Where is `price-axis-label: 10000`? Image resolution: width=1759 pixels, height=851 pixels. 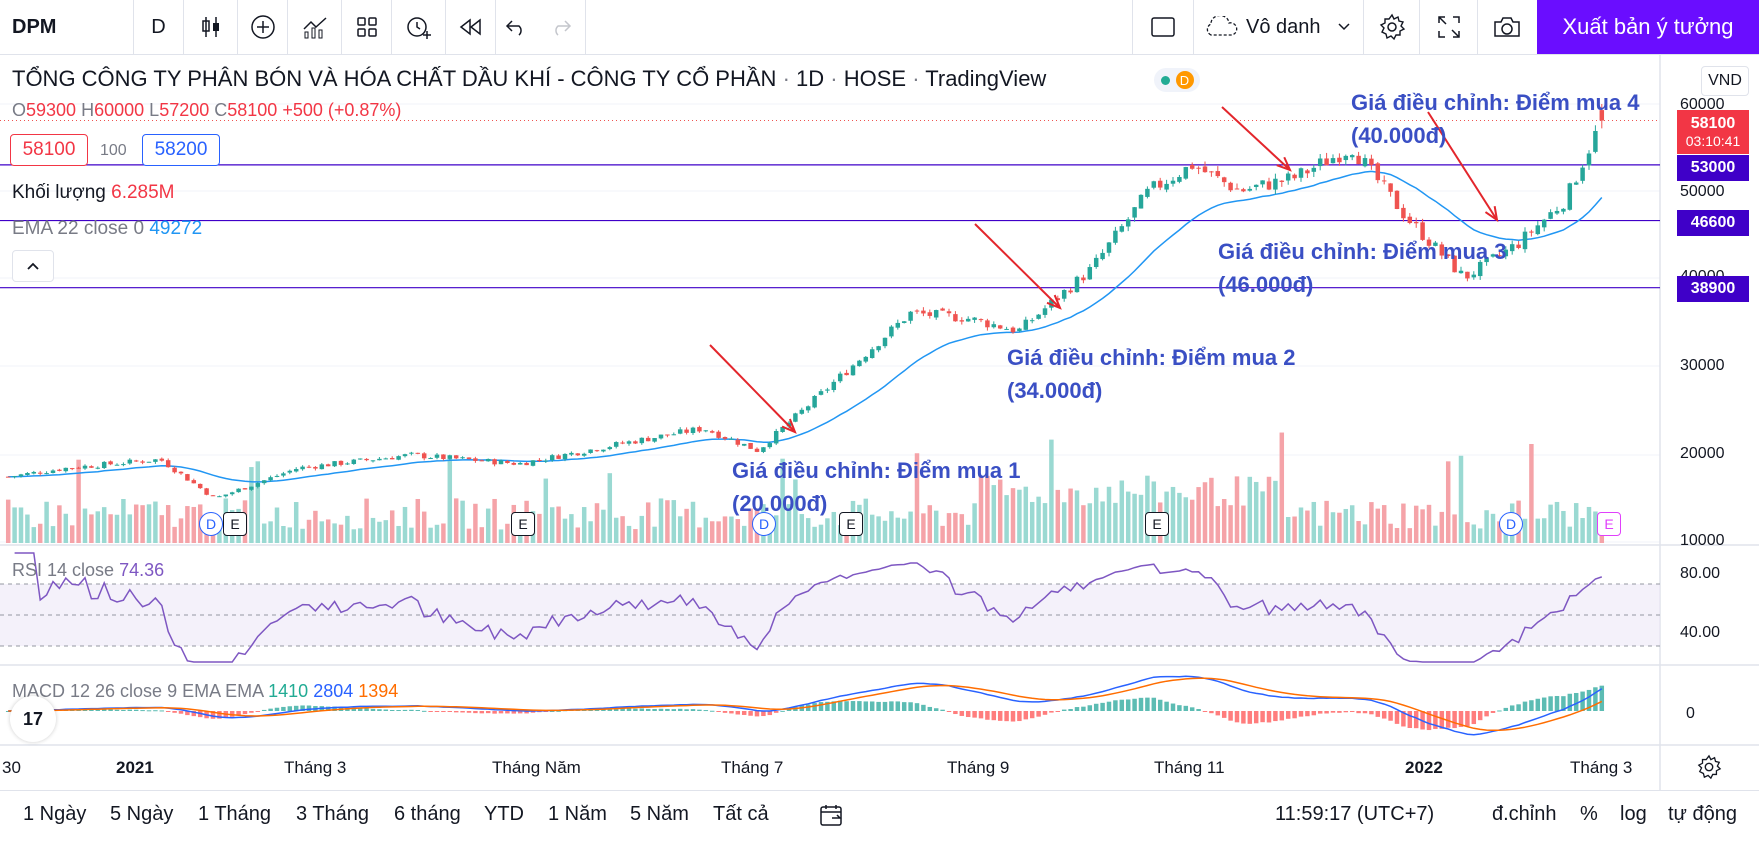 price-axis-label: 10000 is located at coordinates (1702, 540).